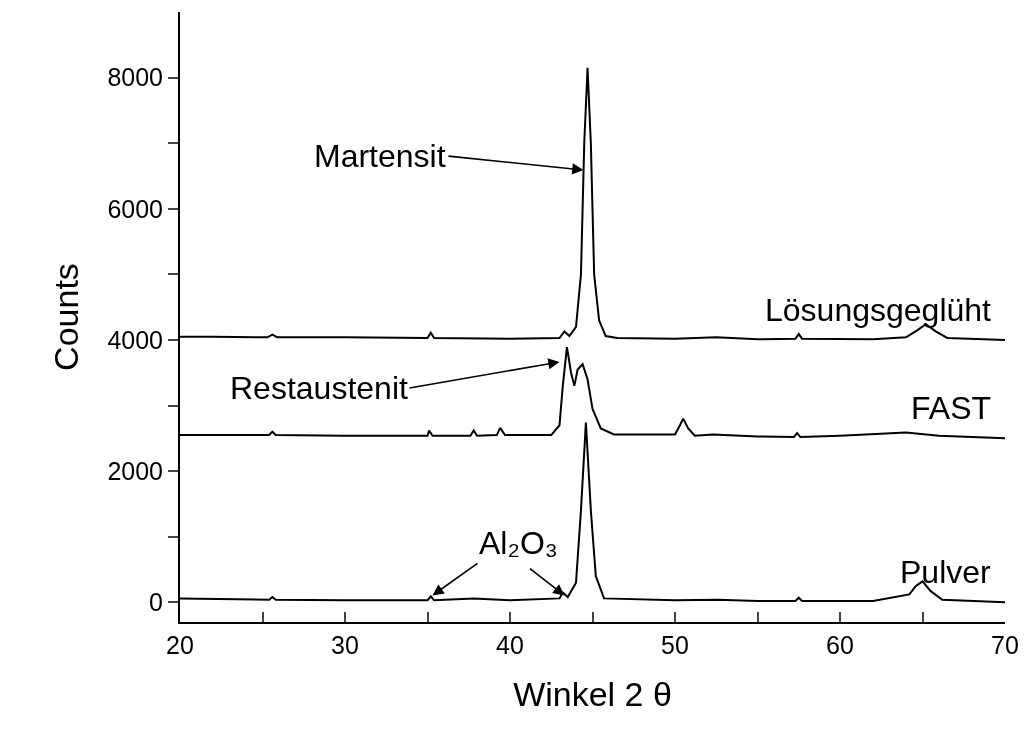 This screenshot has width=1029, height=747. I want to click on series-label: FAST, so click(951, 408).